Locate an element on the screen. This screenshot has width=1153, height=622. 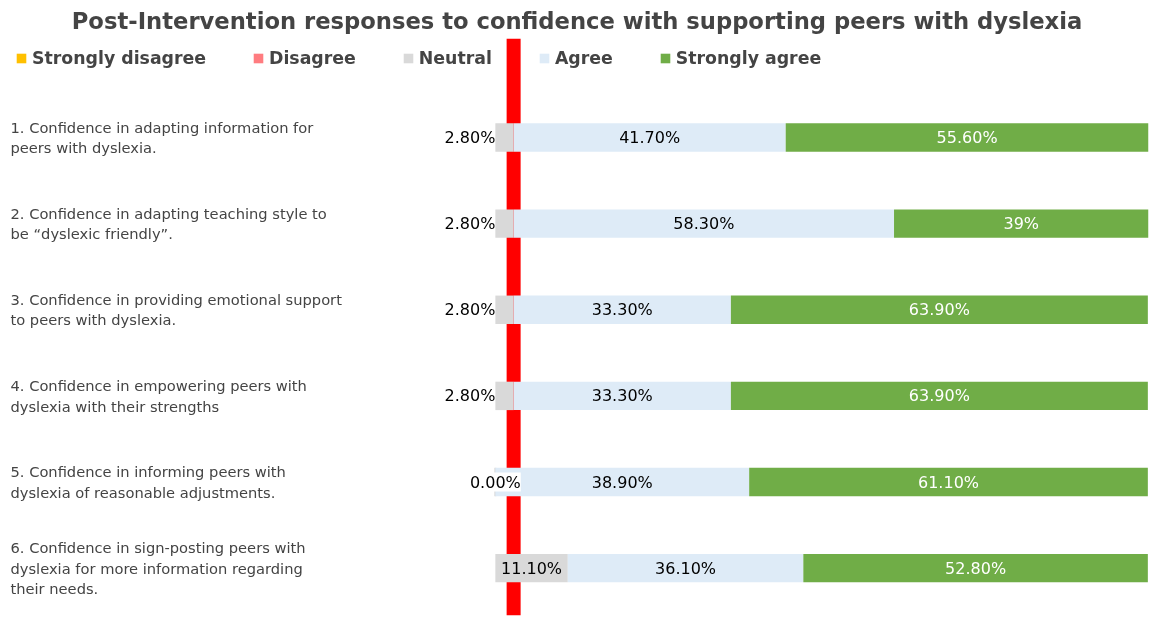
y-tick-label: 3. Confidence in providing emotional support to peers with dyslexia. is located at coordinates (176, 310).